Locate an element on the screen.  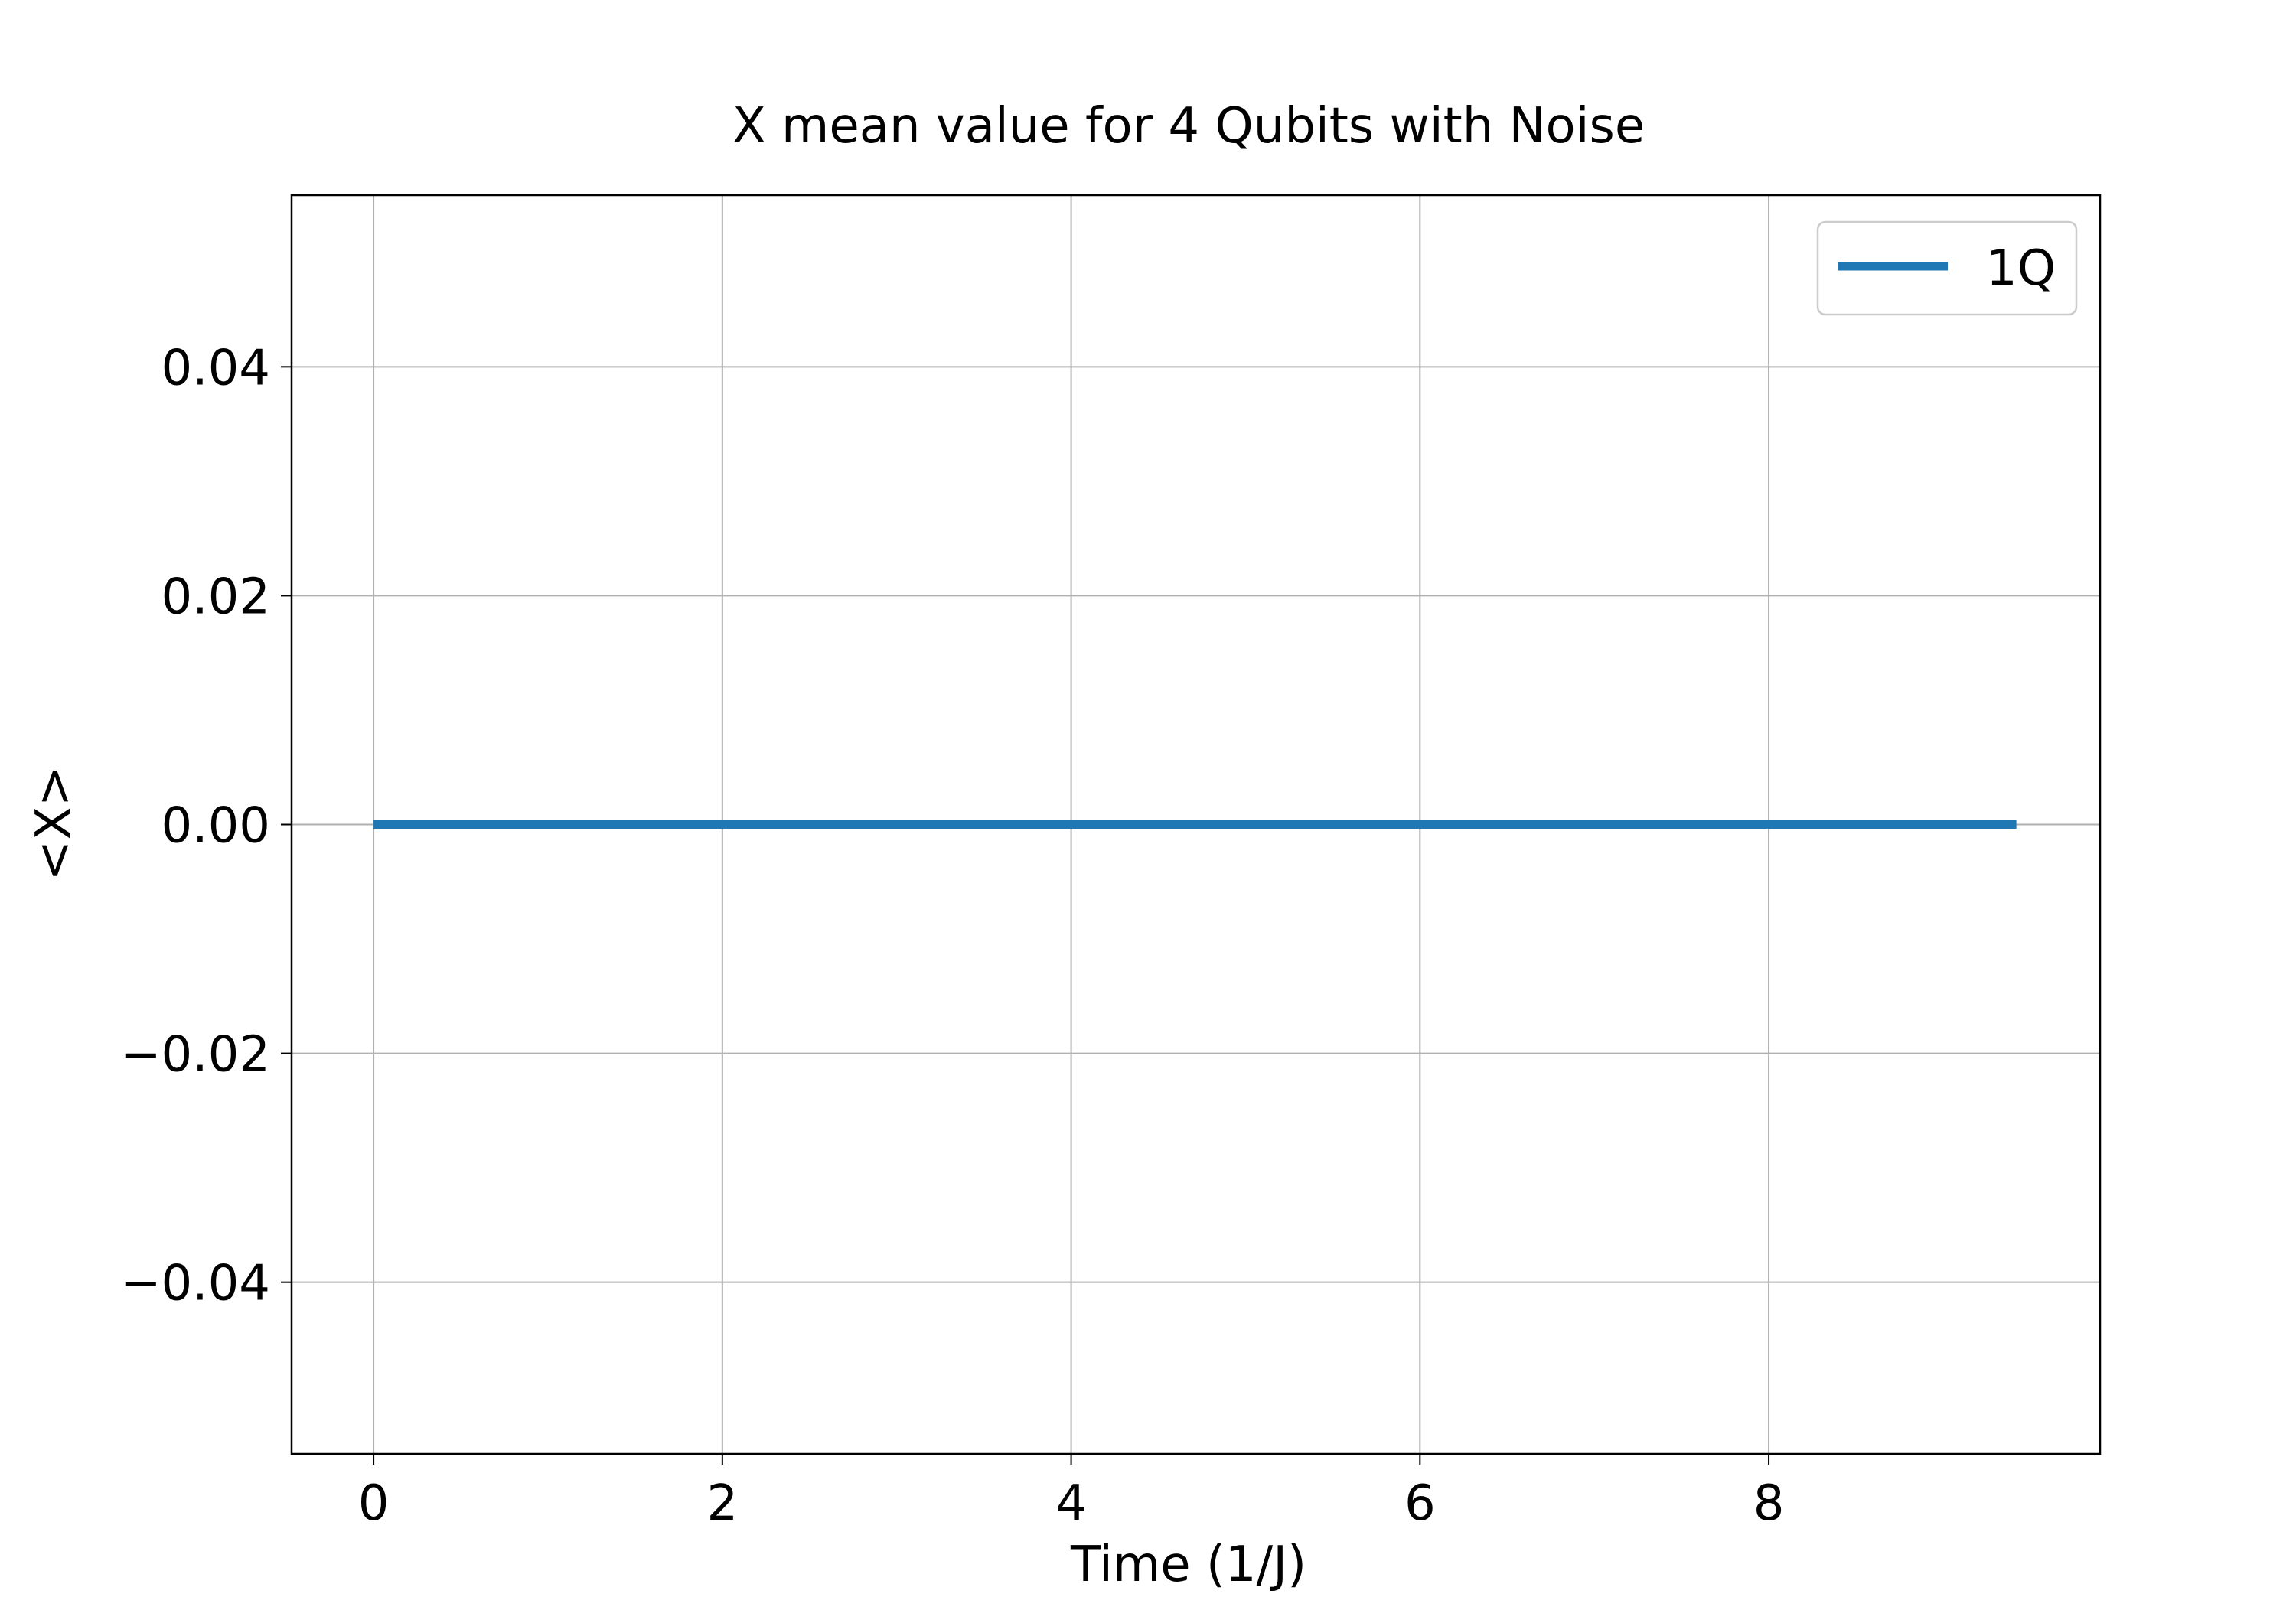
x-axis-ticks: 0 2 4 6 8 is located at coordinates (1071, 1493).